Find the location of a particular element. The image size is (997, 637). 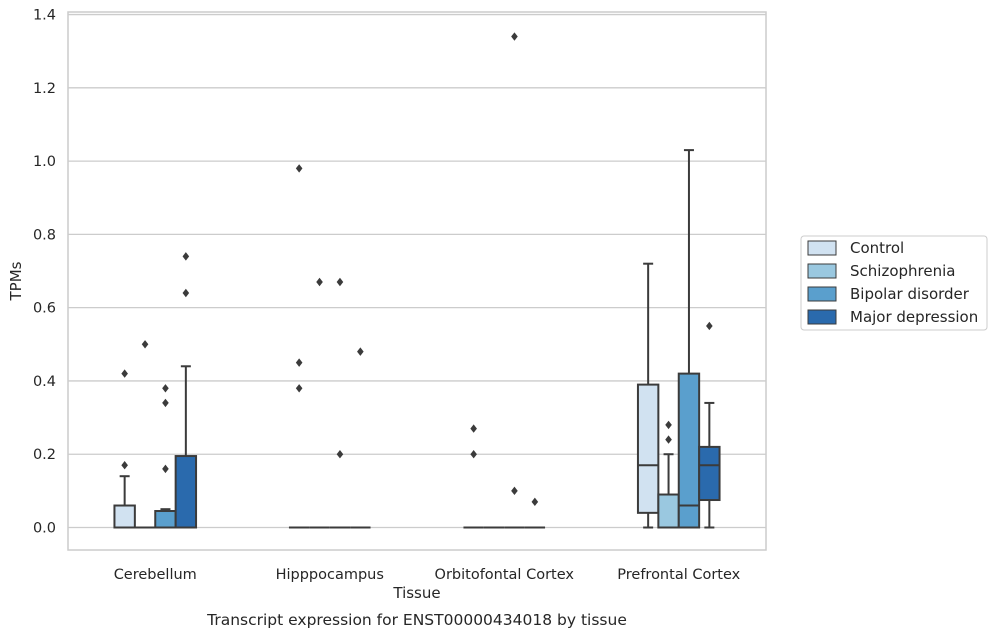

y-tick-labels: 0.0 0.2 0.4 0.6 0.8 1.0 1.2 1.4 is located at coordinates (44, 272).